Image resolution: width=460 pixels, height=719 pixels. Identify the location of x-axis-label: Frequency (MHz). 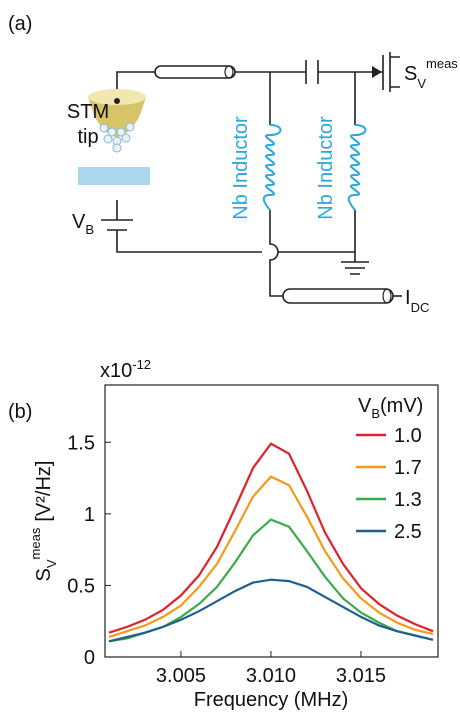
(271, 700).